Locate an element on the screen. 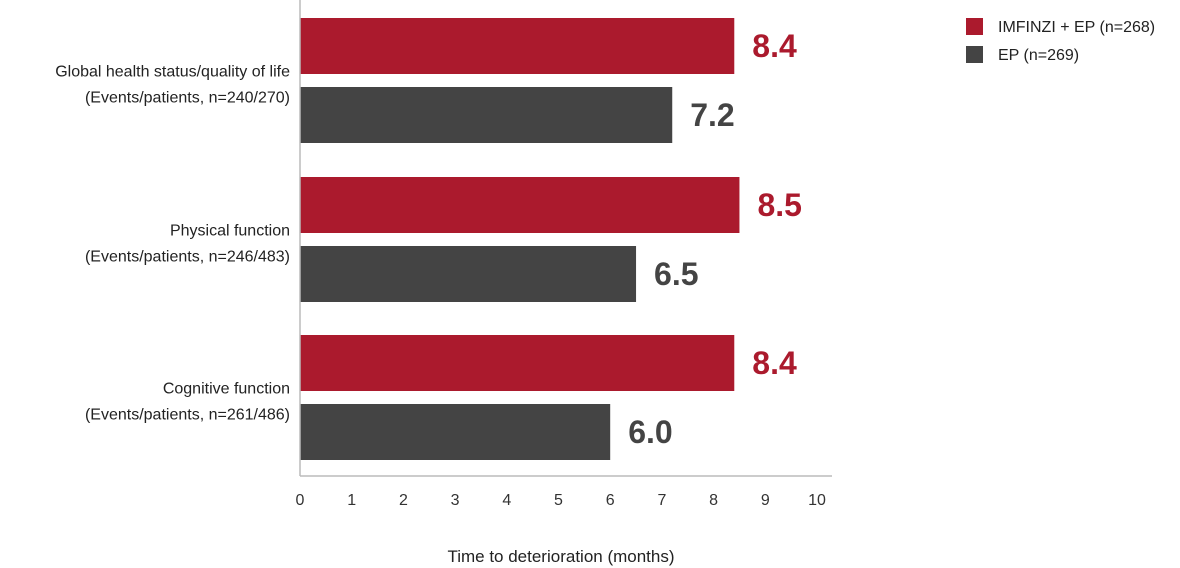  category-label-1: Physical function is located at coordinates (230, 231).